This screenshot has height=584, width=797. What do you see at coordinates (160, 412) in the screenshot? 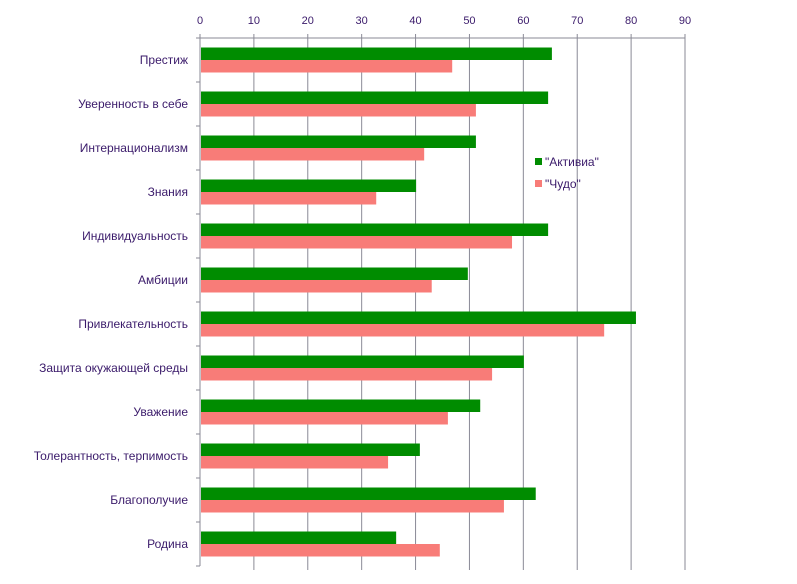
I see `category-label: Уважение` at bounding box center [160, 412].